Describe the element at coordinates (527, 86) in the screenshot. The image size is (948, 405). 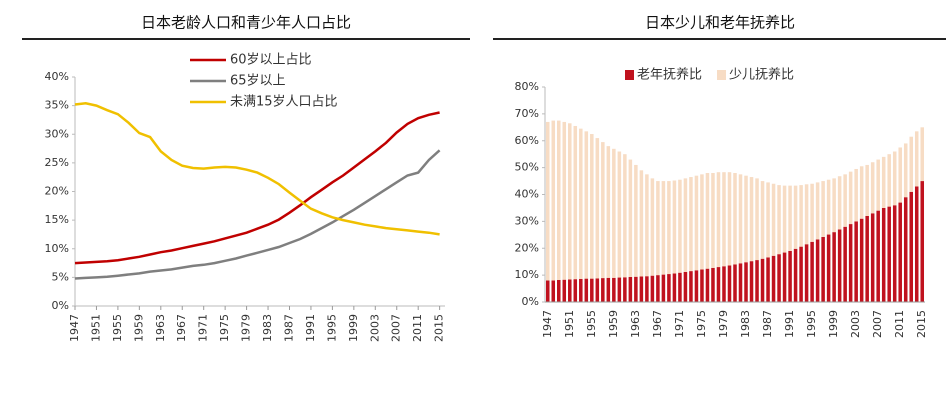
I see `y-tick-label: 80%` at that location.